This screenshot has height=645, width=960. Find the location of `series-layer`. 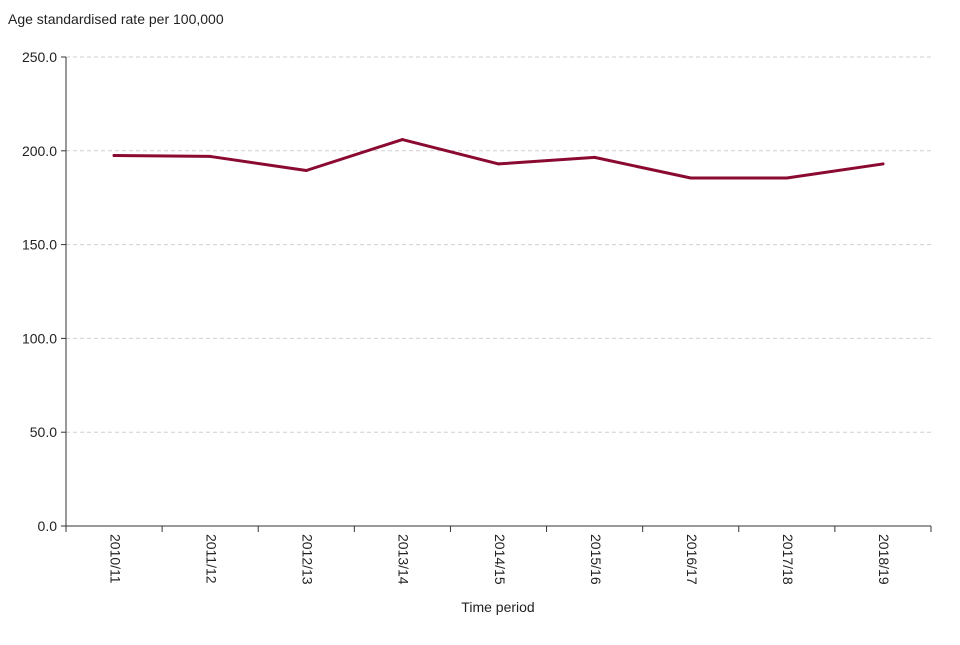

series-layer is located at coordinates (498, 159).